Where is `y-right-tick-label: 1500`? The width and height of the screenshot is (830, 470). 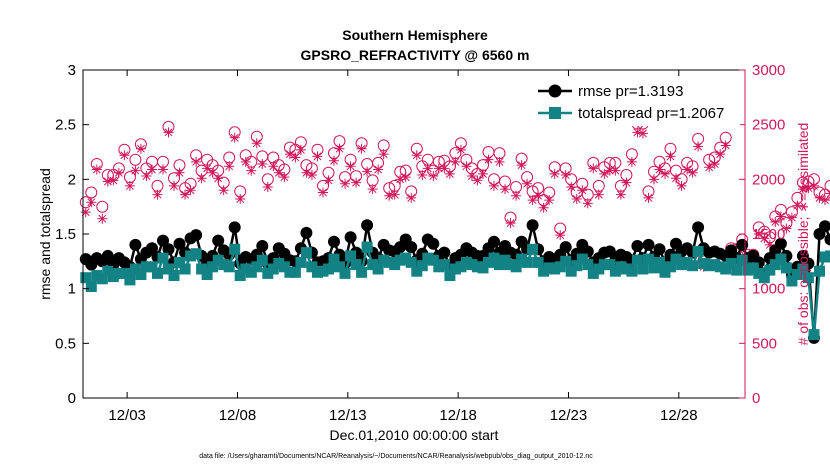 y-right-tick-label: 1500 is located at coordinates (768, 234).